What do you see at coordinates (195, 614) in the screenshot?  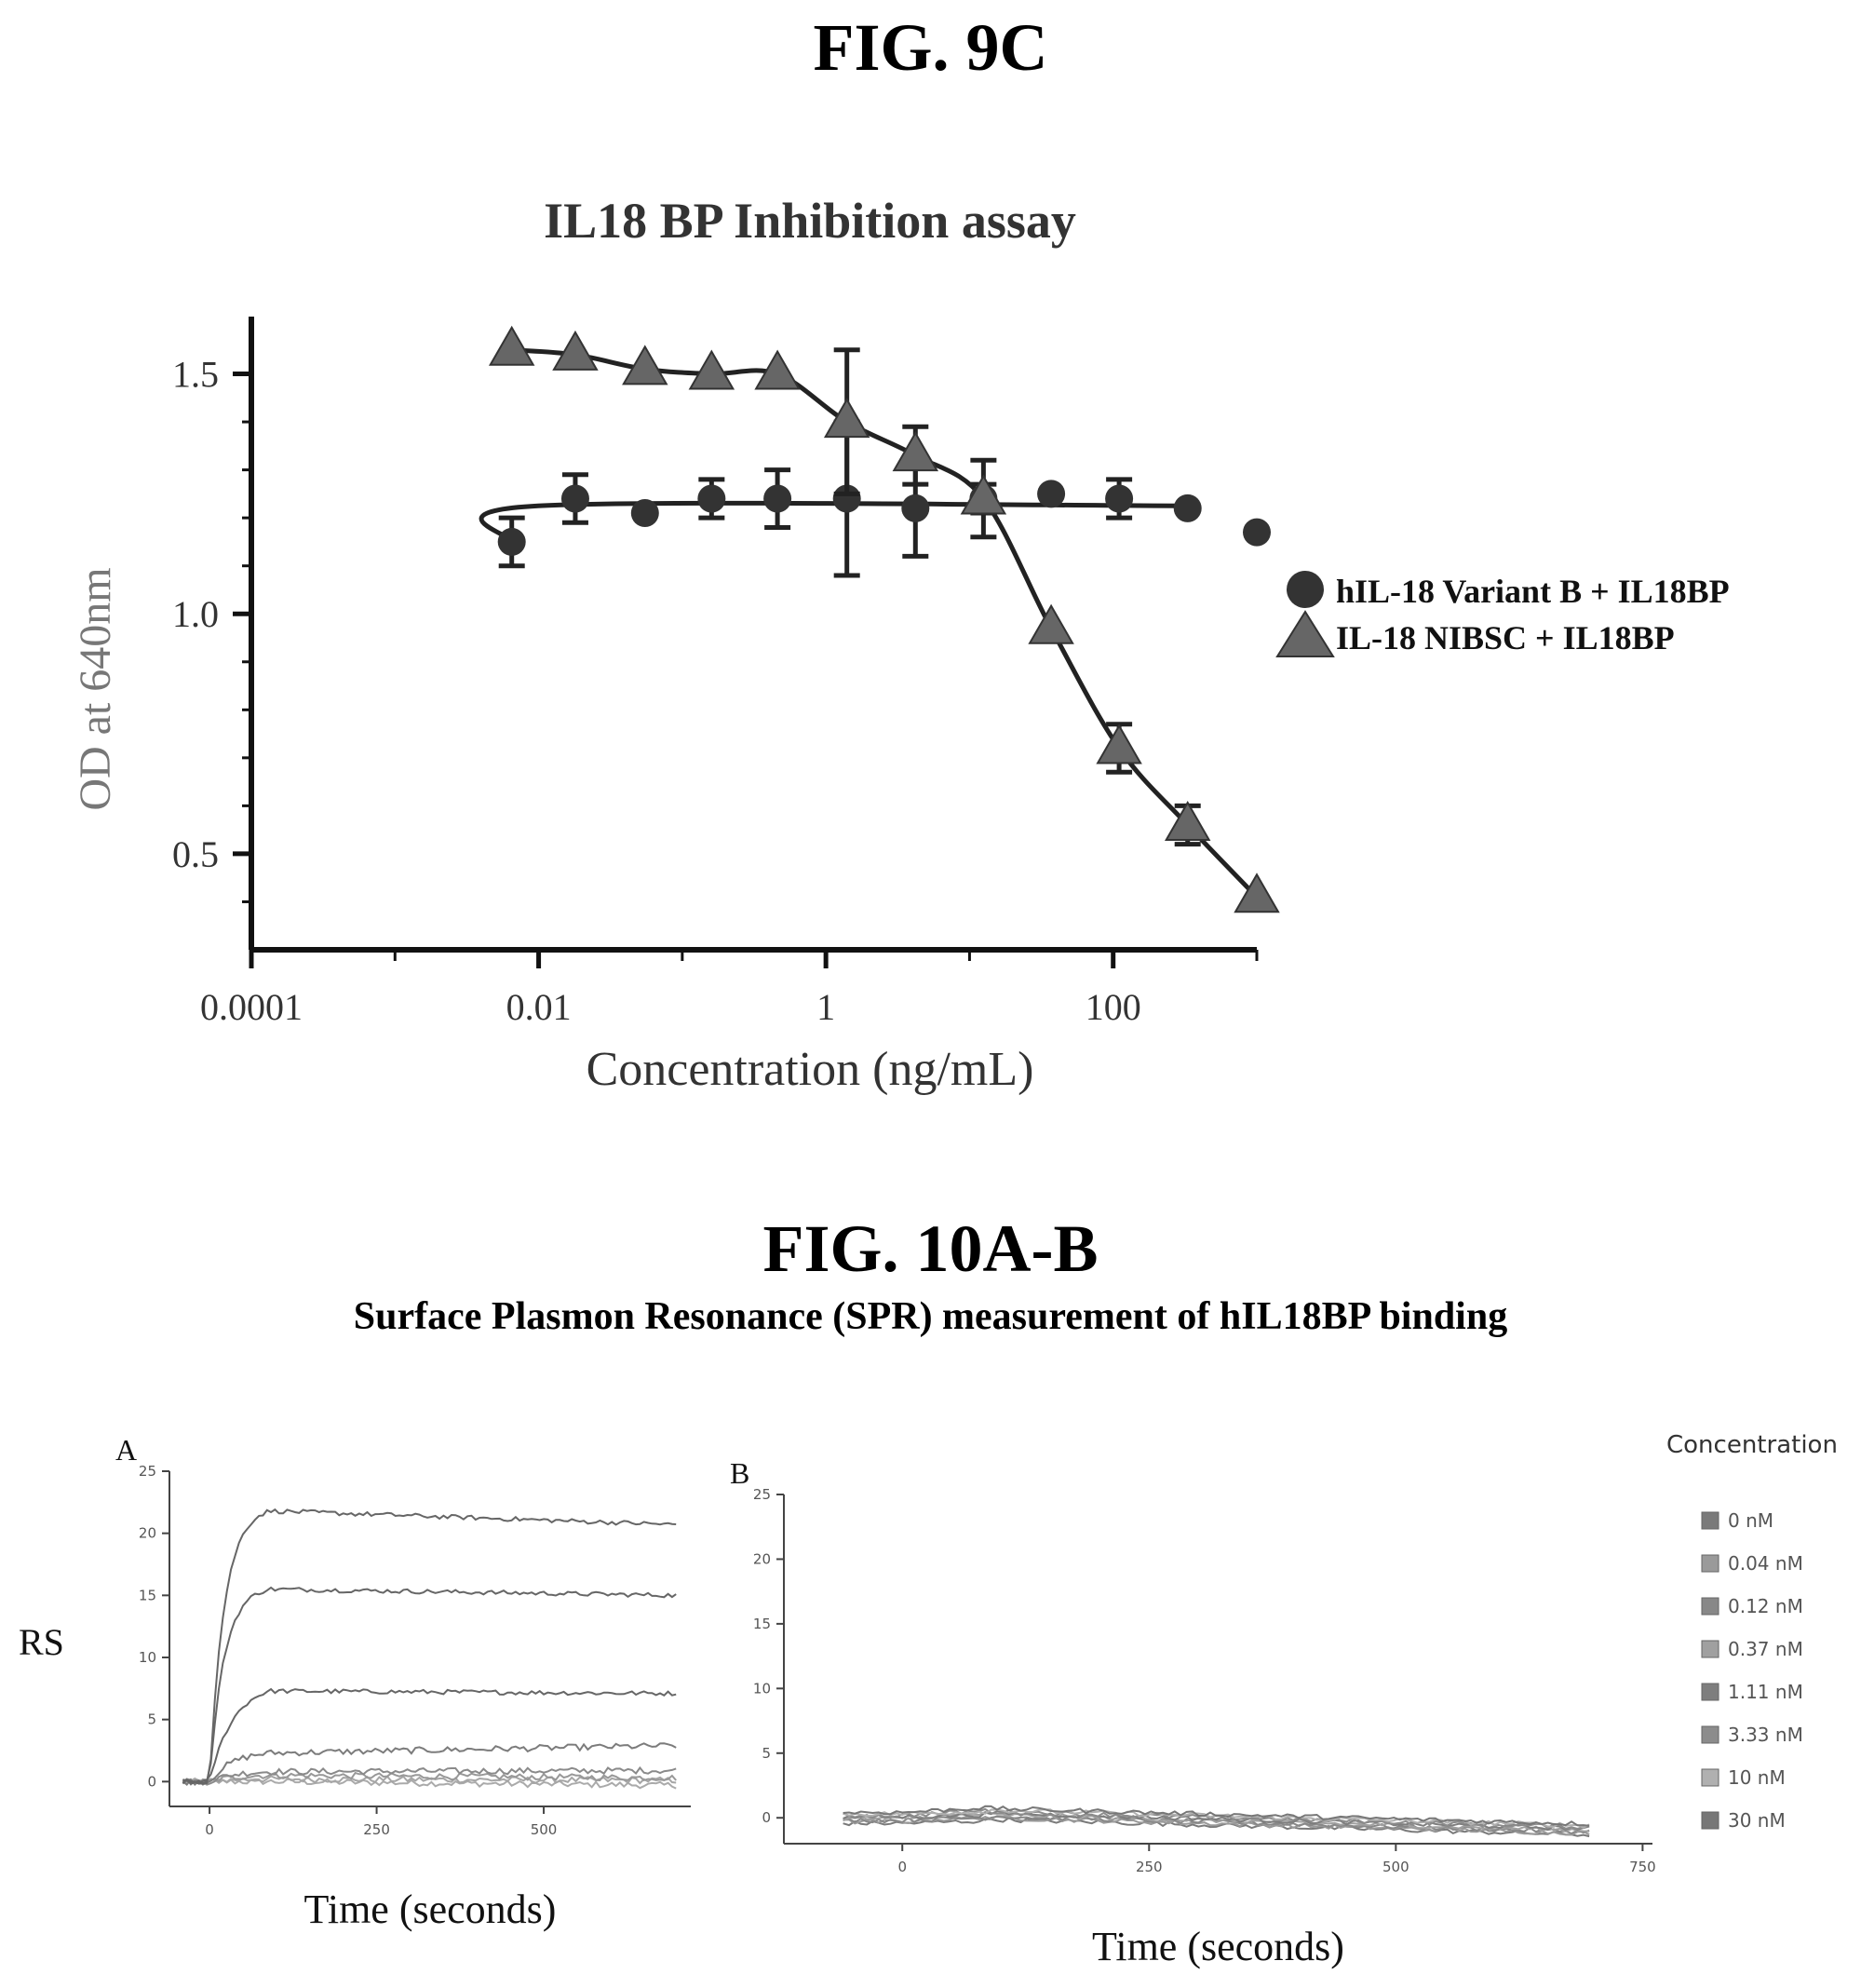 I see `y-tick-label: 1.0` at bounding box center [195, 614].